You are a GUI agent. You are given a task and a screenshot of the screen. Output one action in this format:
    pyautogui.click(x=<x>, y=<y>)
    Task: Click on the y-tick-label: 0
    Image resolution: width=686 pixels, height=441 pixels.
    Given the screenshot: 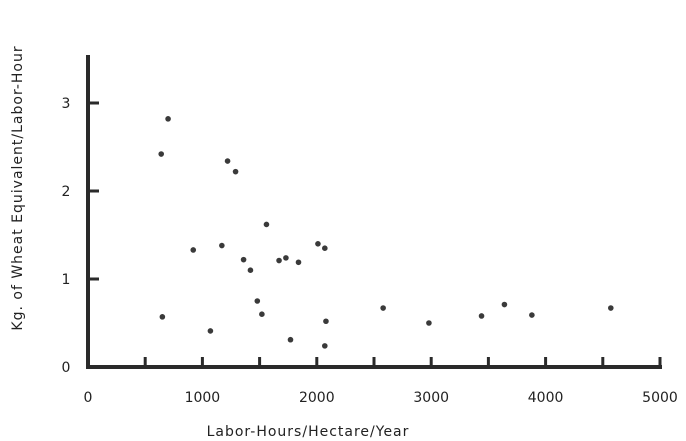 What is the action you would take?
    pyautogui.click(x=66, y=368)
    